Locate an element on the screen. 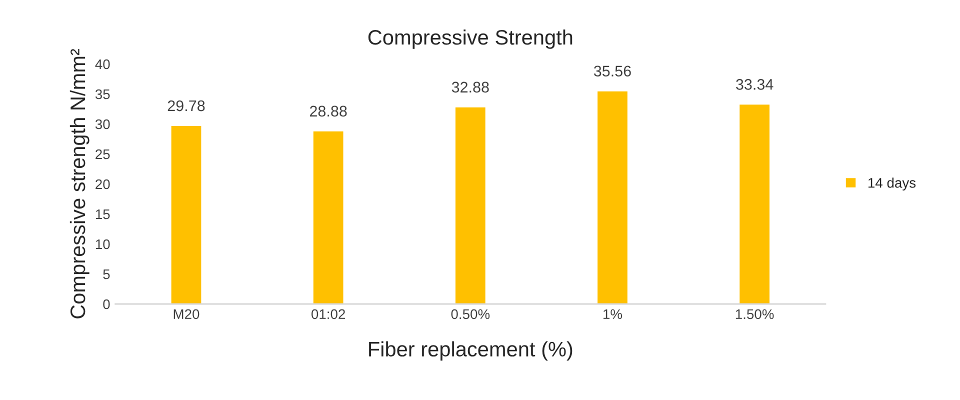 The image size is (960, 400). y-tick-label: 25 is located at coordinates (103, 154).